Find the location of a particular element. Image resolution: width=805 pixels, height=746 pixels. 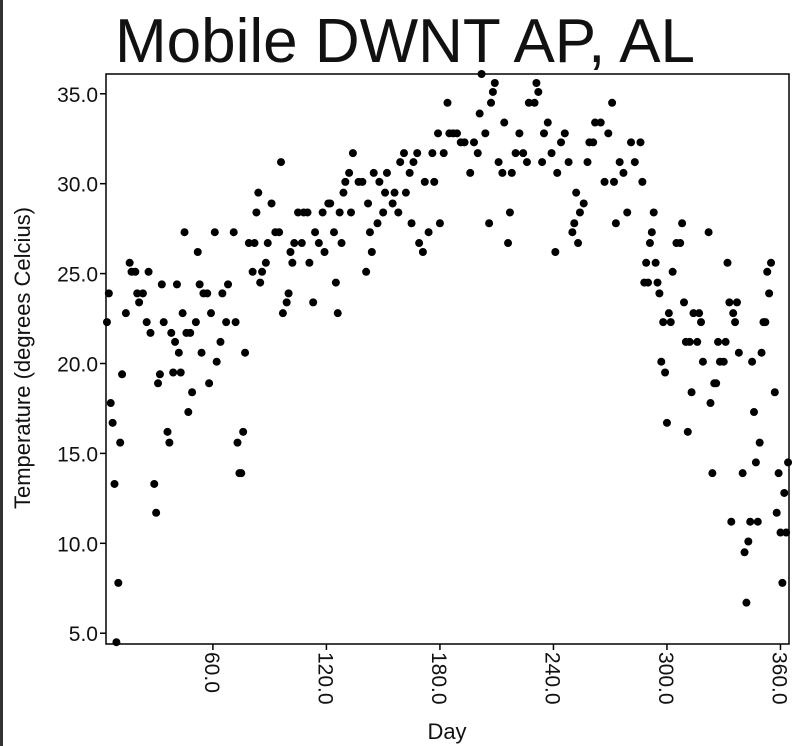

x-axis-label: Day is located at coordinates (446, 731).